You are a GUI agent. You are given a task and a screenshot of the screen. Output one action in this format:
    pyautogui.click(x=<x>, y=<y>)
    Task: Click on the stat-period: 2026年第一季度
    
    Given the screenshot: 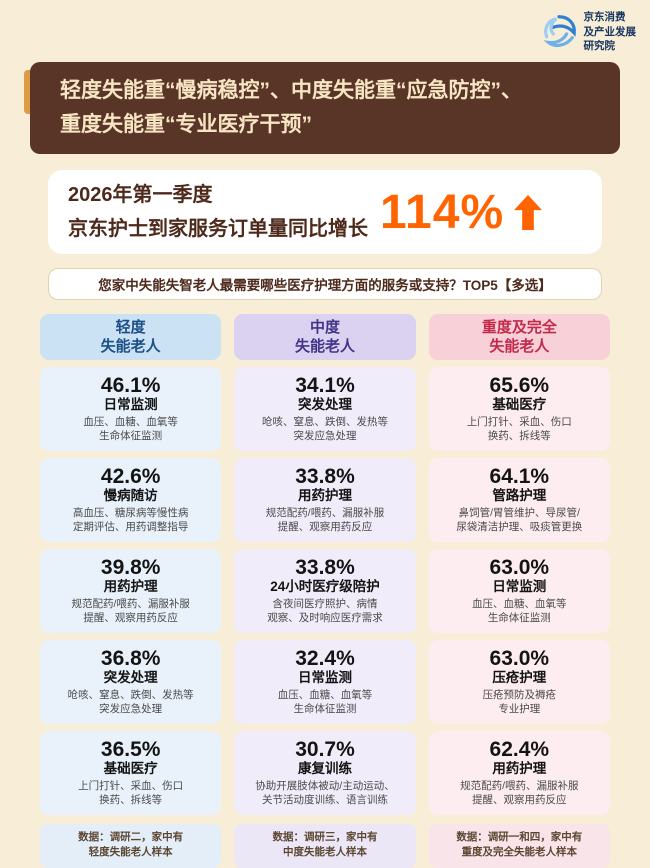 What is the action you would take?
    pyautogui.click(x=140, y=195)
    